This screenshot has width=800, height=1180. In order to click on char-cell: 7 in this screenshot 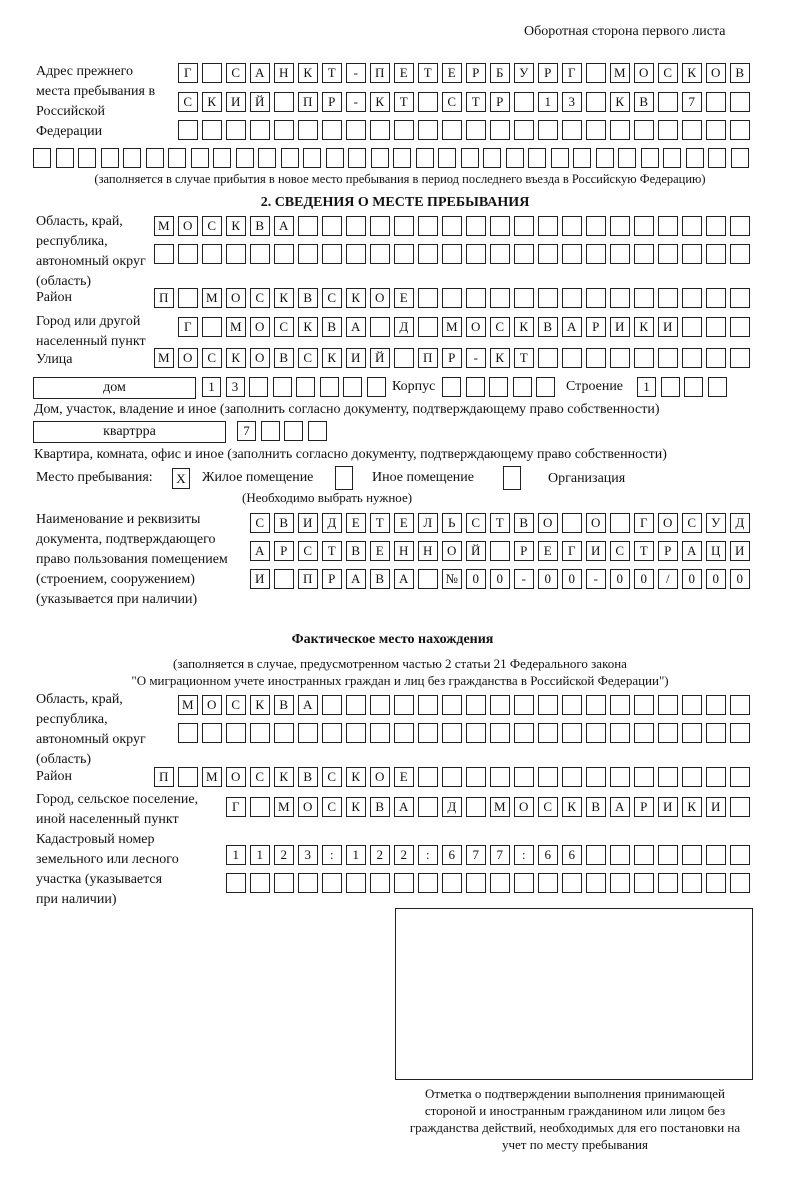, I will do `click(500, 855)`.